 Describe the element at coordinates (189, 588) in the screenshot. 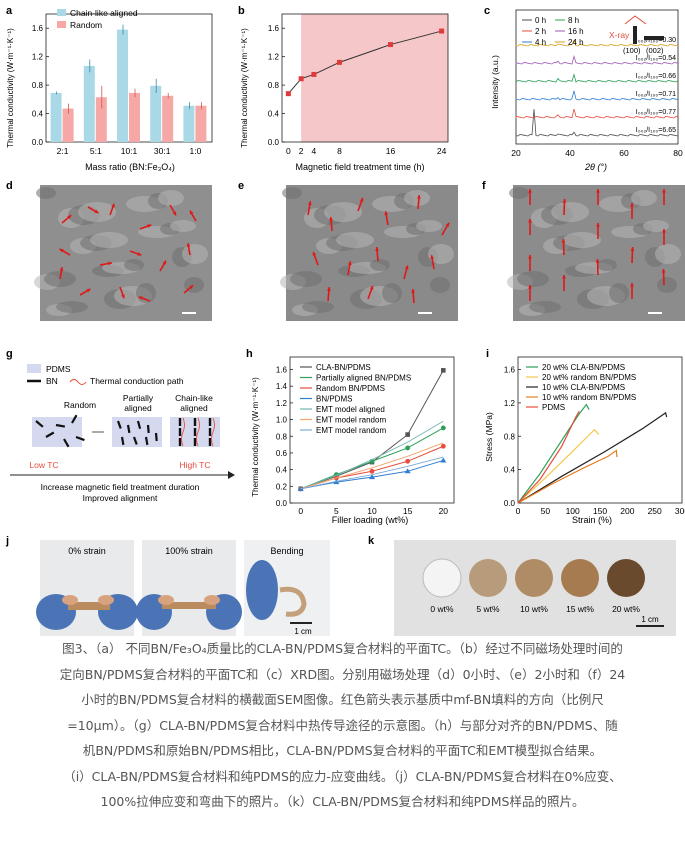

I see `photo-100-strain` at that location.